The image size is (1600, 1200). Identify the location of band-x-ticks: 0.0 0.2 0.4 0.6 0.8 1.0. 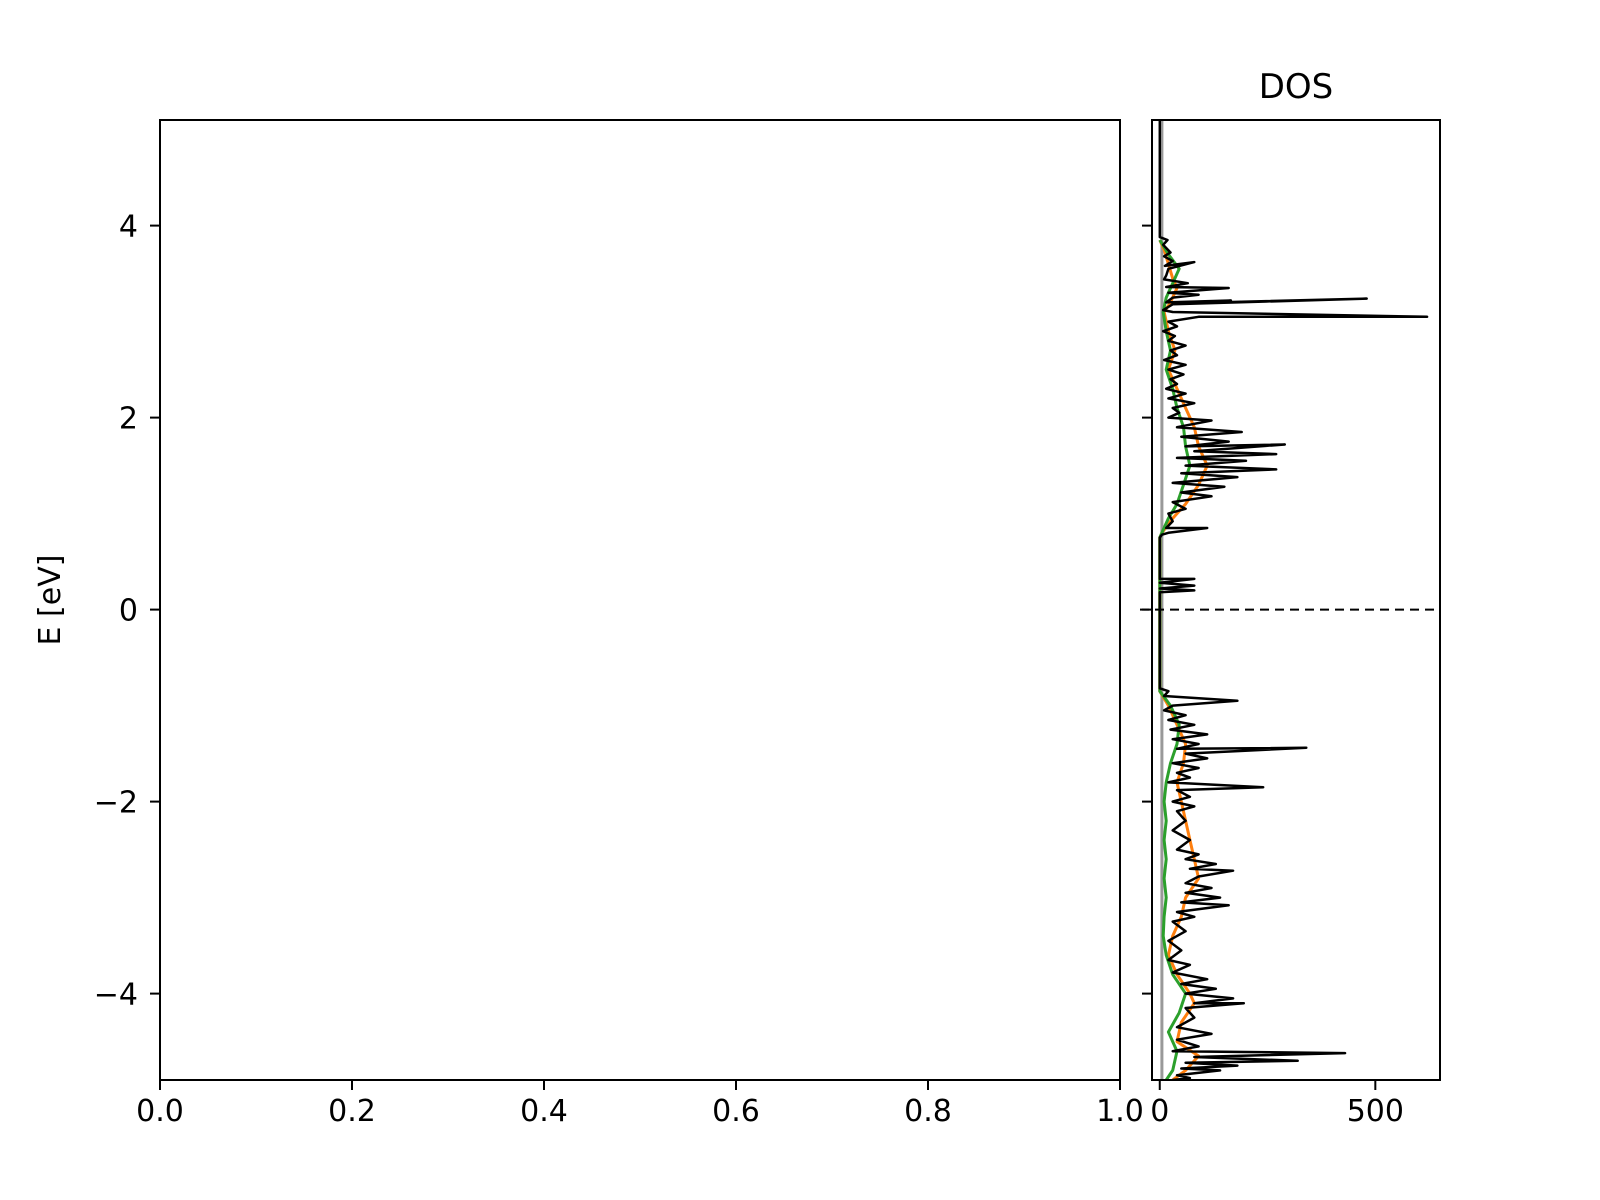
(640, 1104).